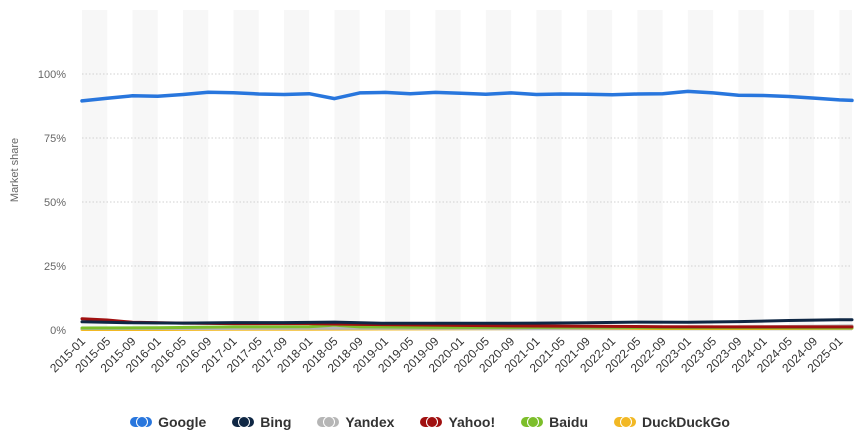  I want to click on y-axis-ticks: 0% 25% 50% 75% 100%, so click(52, 203).